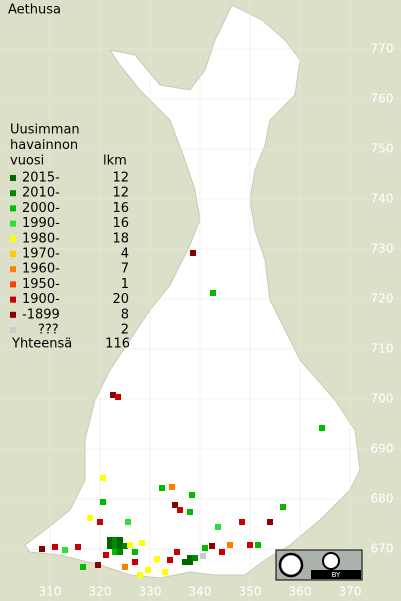  What do you see at coordinates (250, 592) in the screenshot?
I see `x-tick-label: 350` at bounding box center [250, 592].